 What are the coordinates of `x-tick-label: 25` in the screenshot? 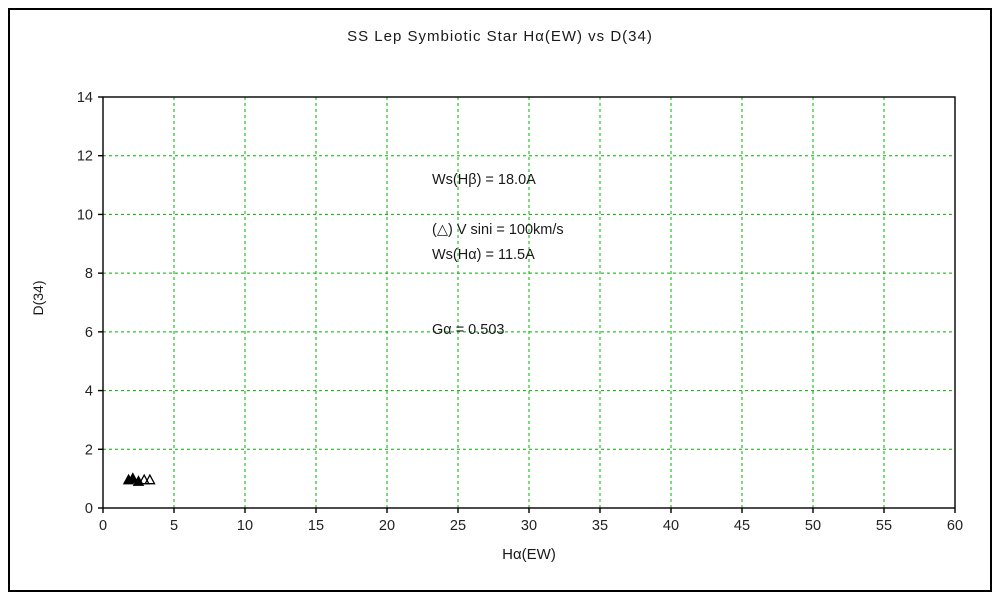 It's located at (458, 526).